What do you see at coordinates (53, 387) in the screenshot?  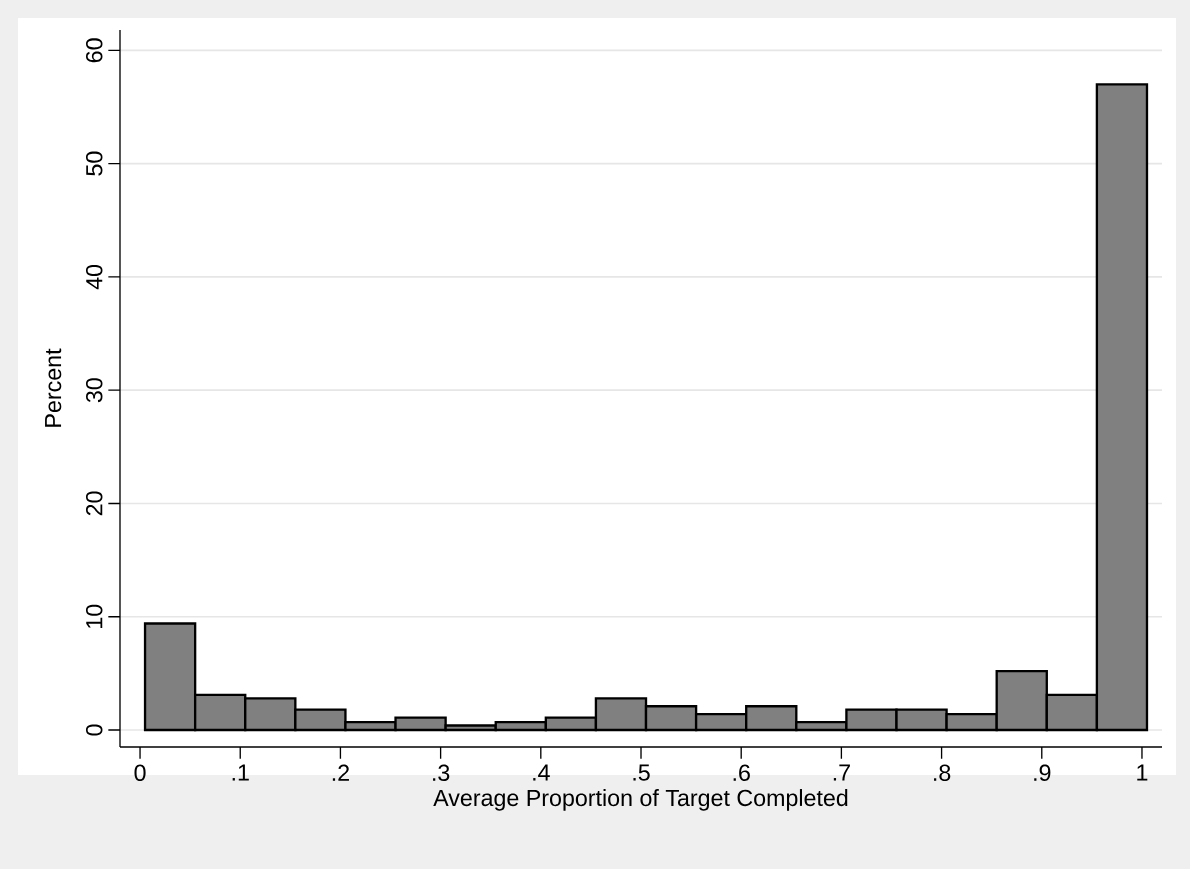 I see `y-axis-title: Percent` at bounding box center [53, 387].